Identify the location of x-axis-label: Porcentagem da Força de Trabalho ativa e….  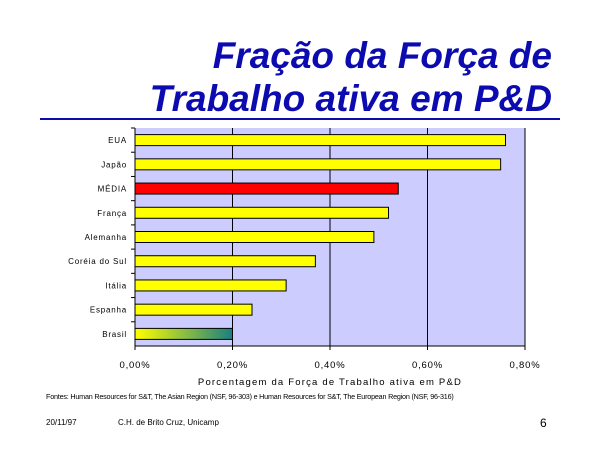
(330, 382).